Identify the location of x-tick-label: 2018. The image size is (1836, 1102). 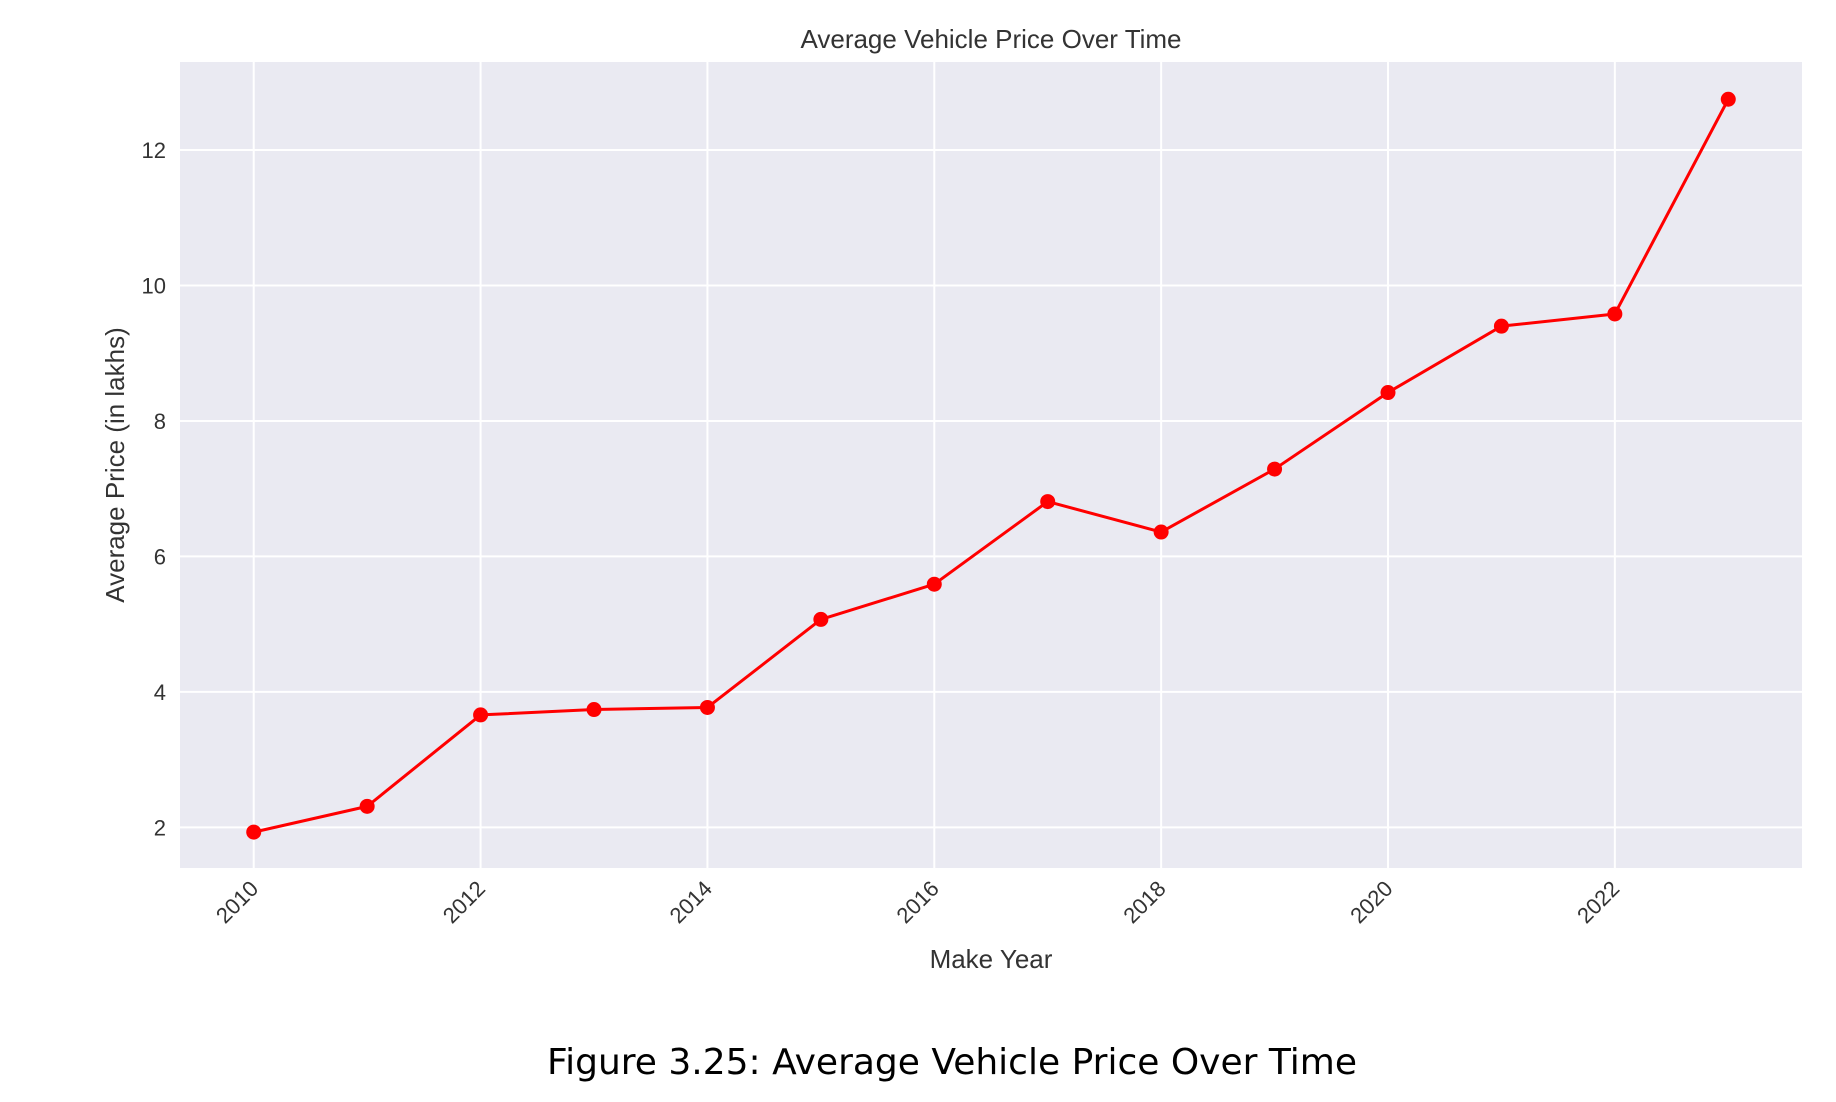
(1144, 902).